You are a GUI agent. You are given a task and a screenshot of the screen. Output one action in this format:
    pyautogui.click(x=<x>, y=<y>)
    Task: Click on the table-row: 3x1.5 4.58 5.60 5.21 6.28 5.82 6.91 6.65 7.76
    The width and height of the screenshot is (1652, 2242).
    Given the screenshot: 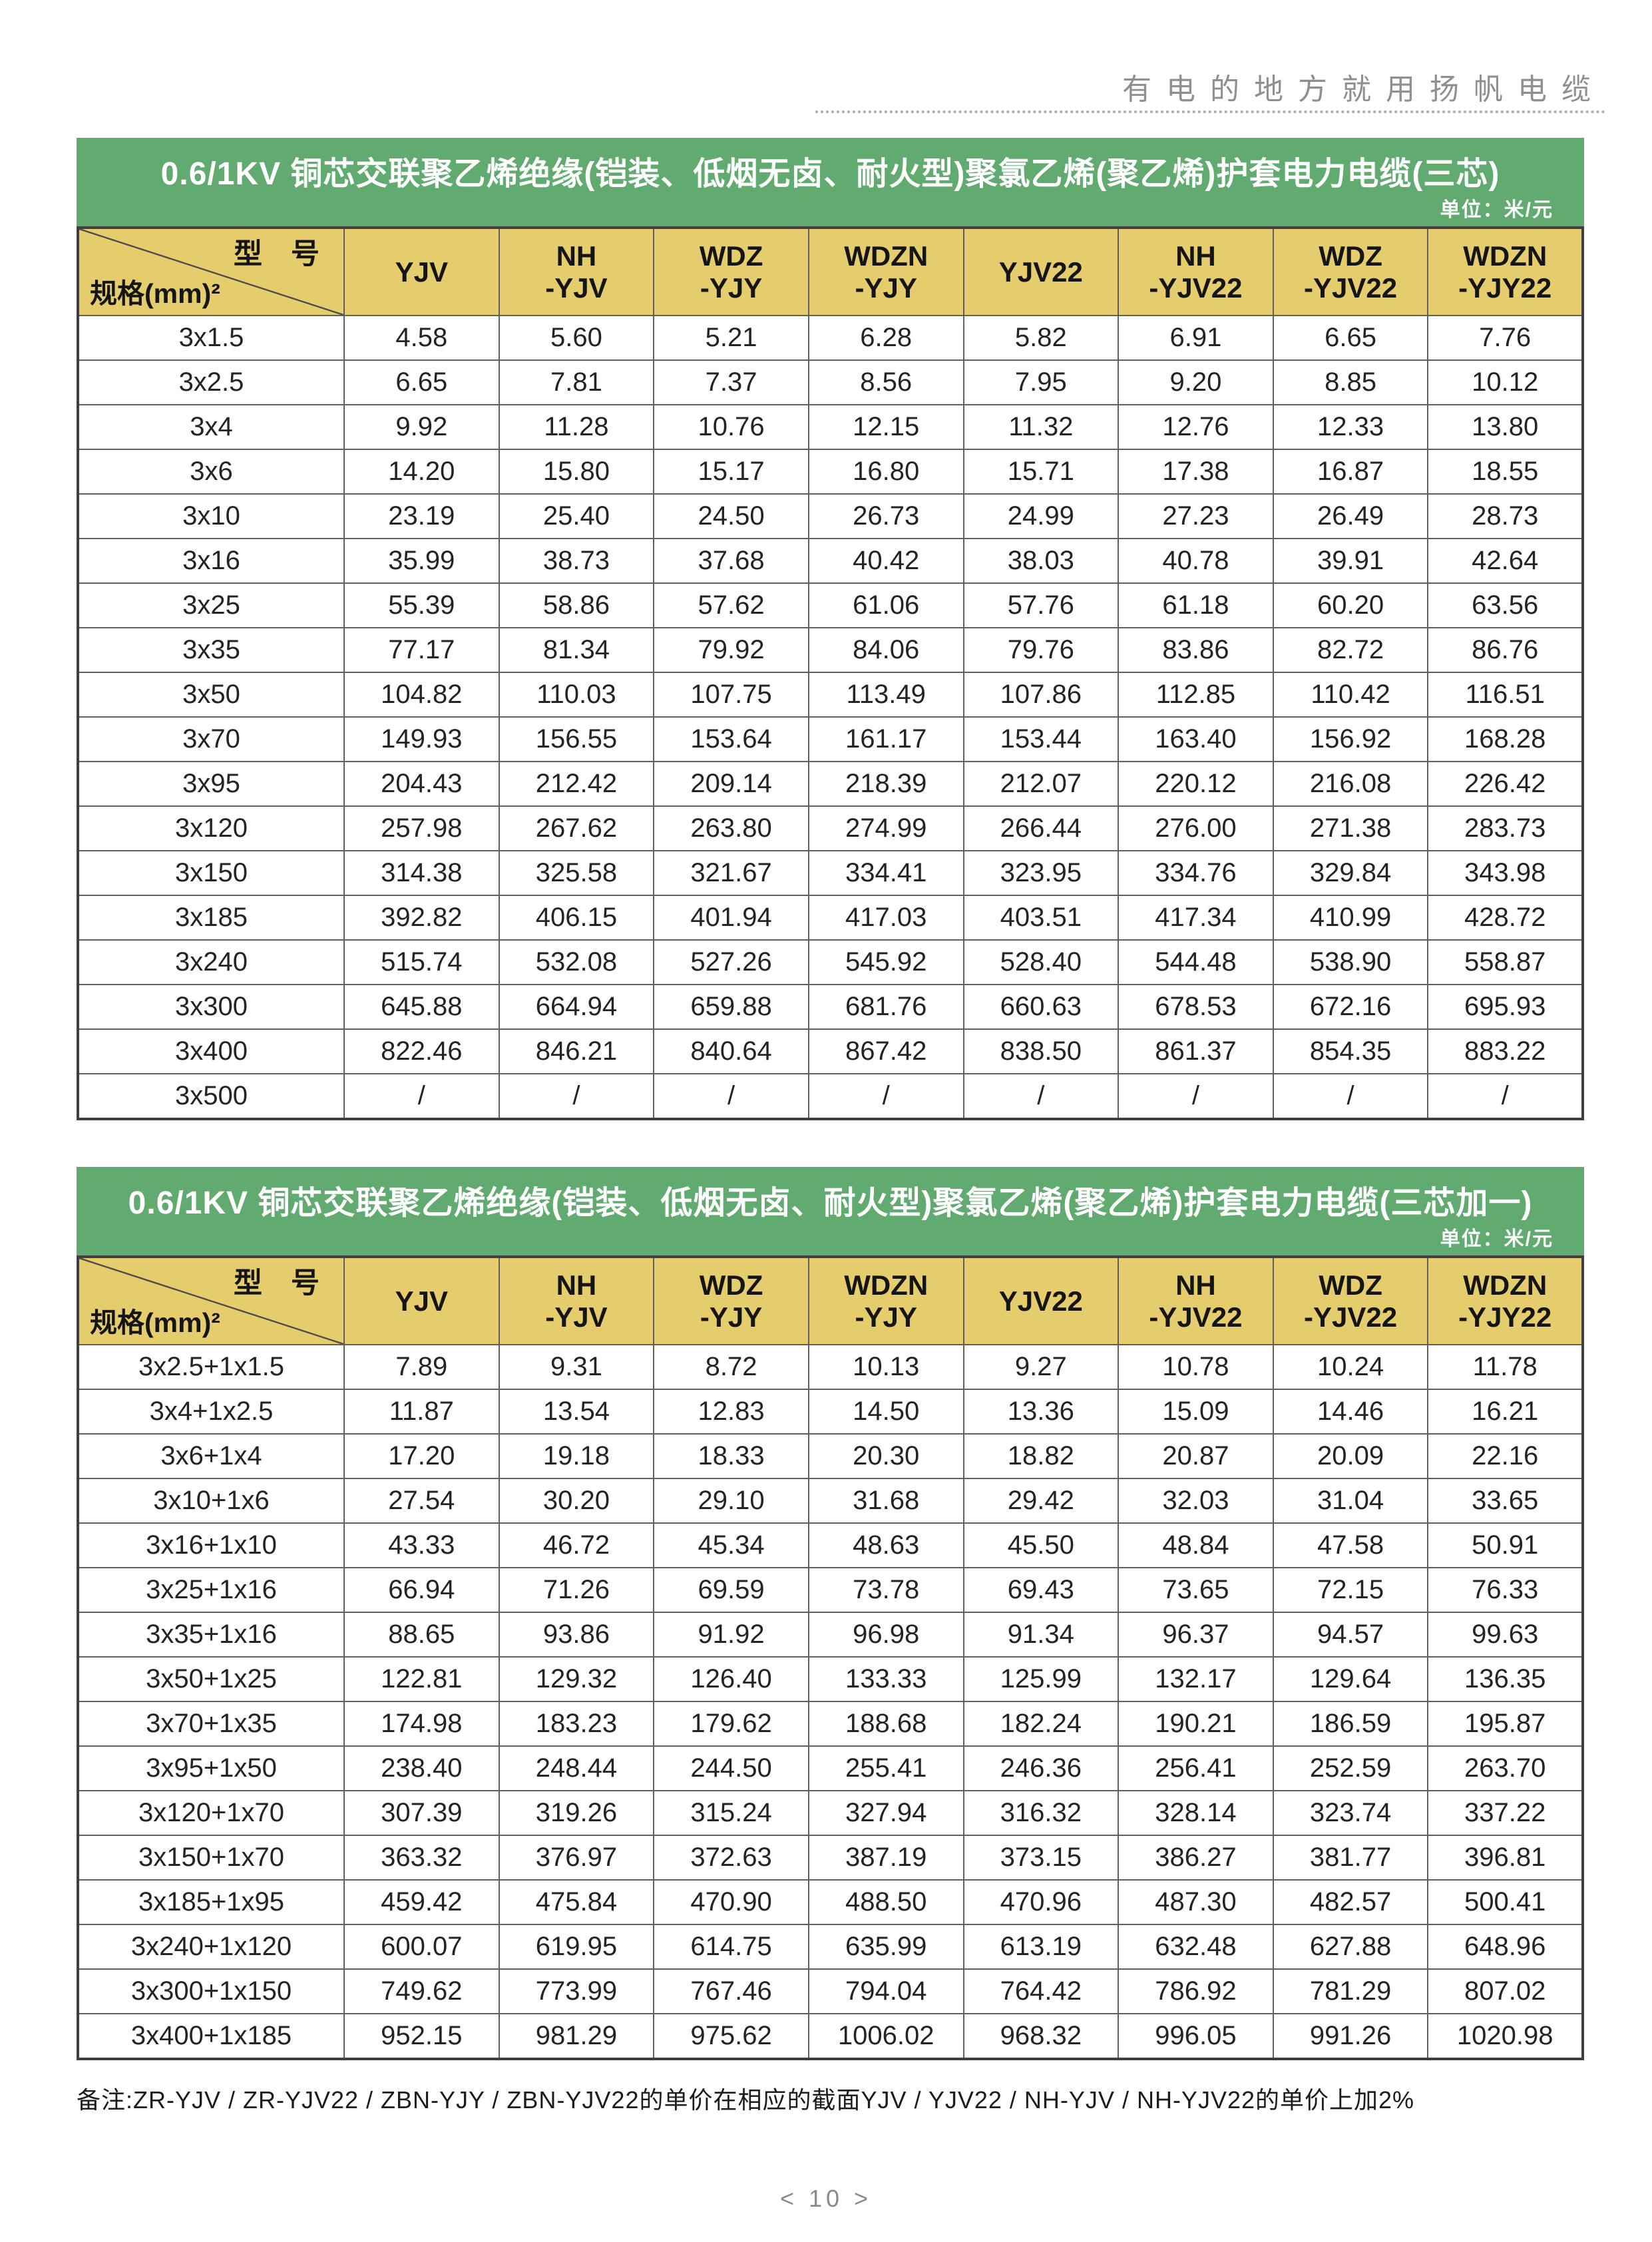 What is the action you would take?
    pyautogui.click(x=830, y=338)
    